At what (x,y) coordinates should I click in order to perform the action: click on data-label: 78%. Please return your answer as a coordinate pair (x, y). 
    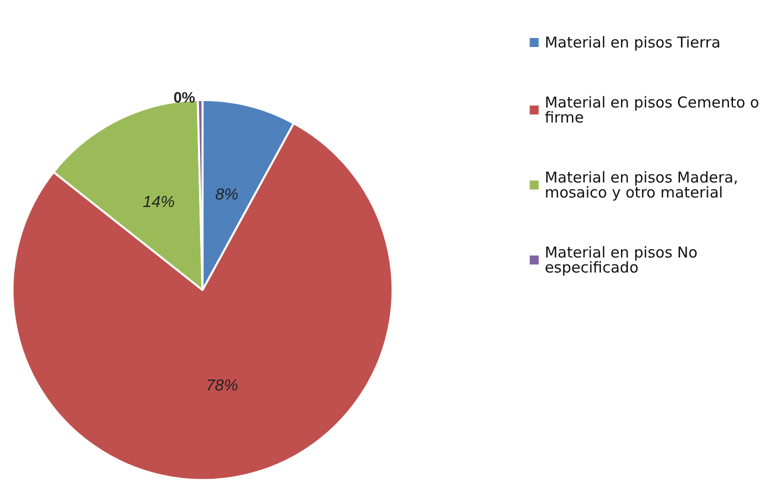
    Looking at the image, I should click on (222, 386).